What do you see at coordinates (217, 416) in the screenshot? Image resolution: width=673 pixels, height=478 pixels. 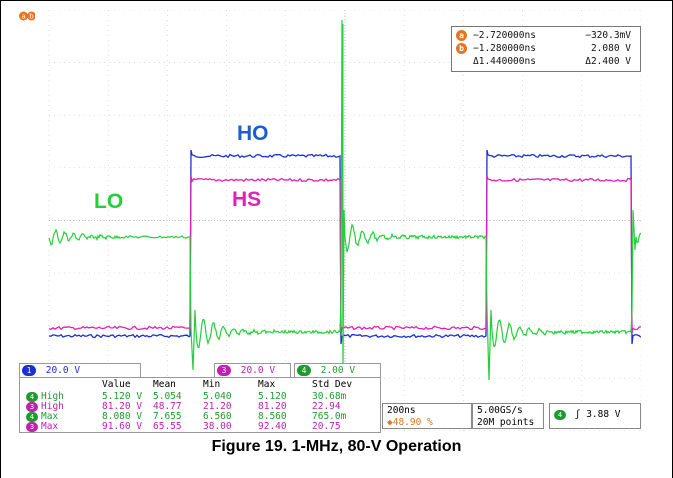 I see `measurement-min: 6.560` at bounding box center [217, 416].